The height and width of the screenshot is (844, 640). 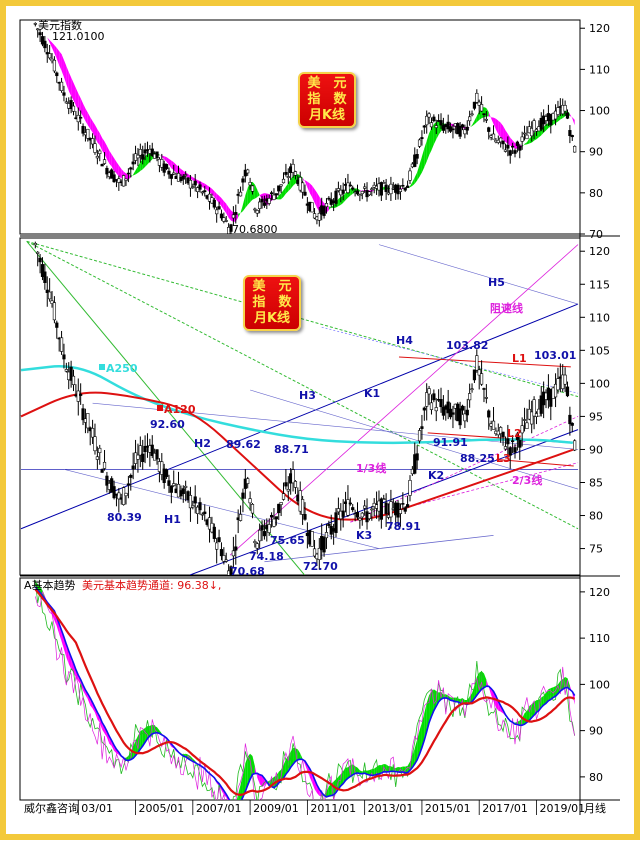 I want to click on panel3-title-a: A基本趋势, so click(x=50, y=585).